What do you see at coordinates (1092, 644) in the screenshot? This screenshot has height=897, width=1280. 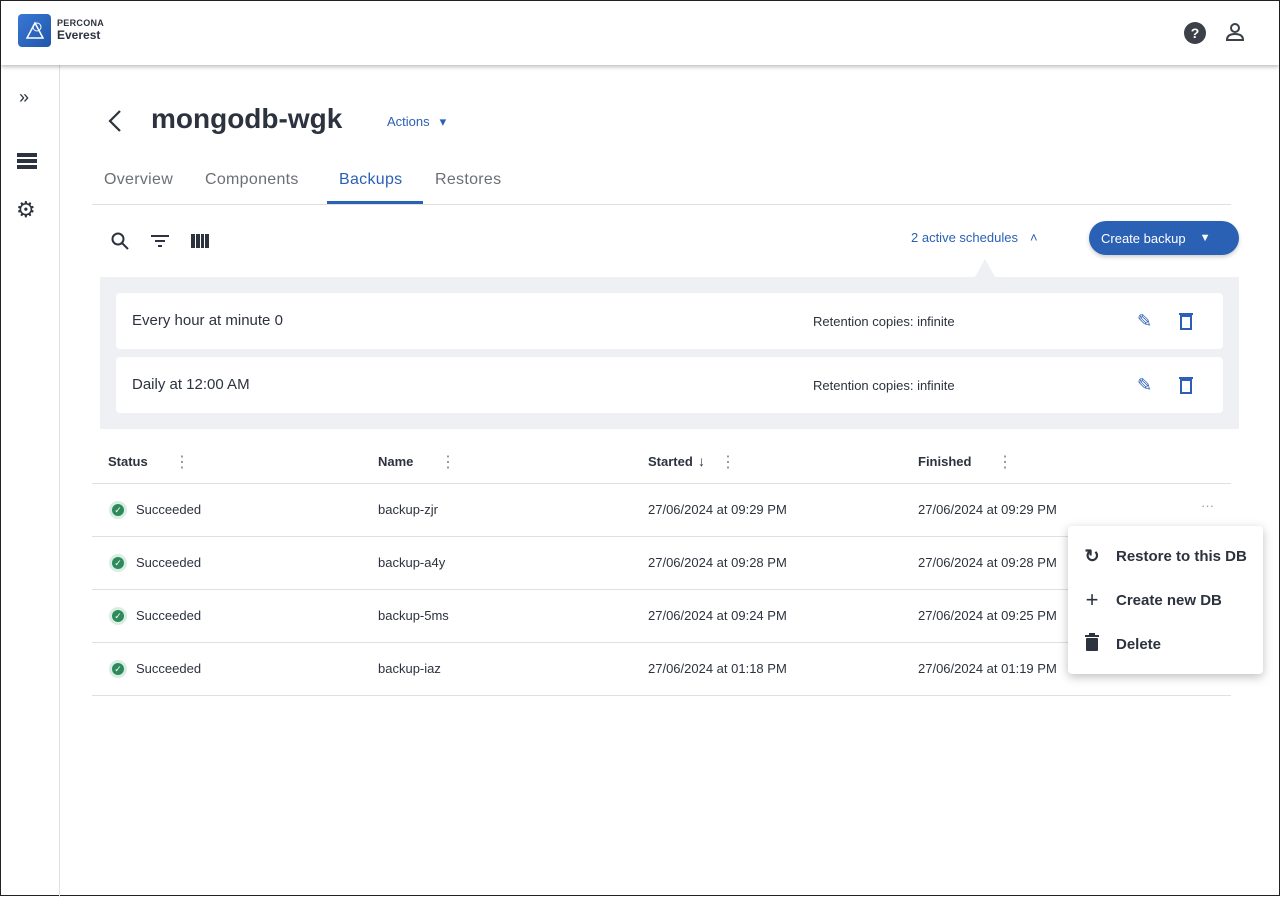 I see `trash-icon` at bounding box center [1092, 644].